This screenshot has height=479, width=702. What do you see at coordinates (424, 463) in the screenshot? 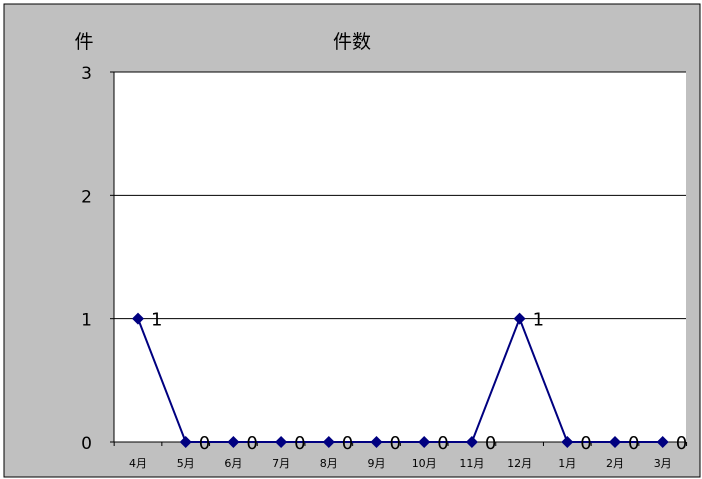
I see `x-tick-label: 10月` at bounding box center [424, 463].